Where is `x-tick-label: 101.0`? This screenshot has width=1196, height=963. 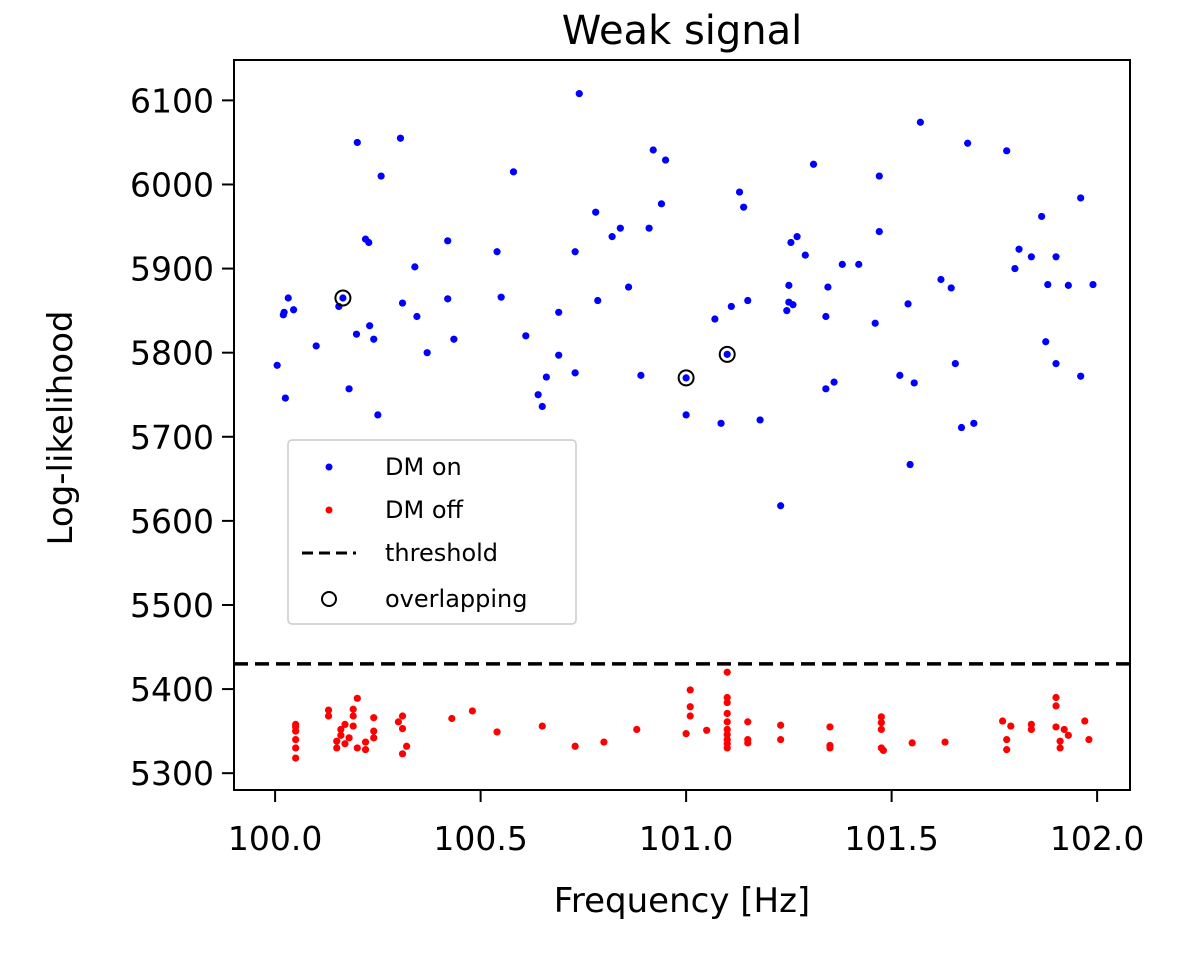 x-tick-label: 101.0 is located at coordinates (686, 838).